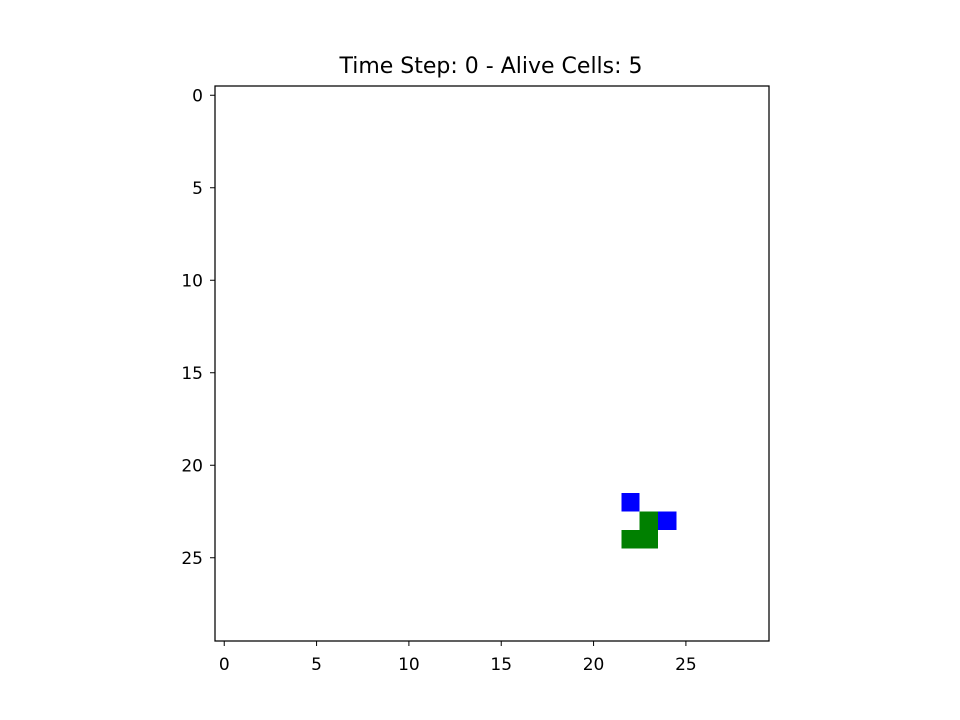 This screenshot has height=720, width=960. Describe the element at coordinates (192, 281) in the screenshot. I see `y-tick-label: 10` at that location.